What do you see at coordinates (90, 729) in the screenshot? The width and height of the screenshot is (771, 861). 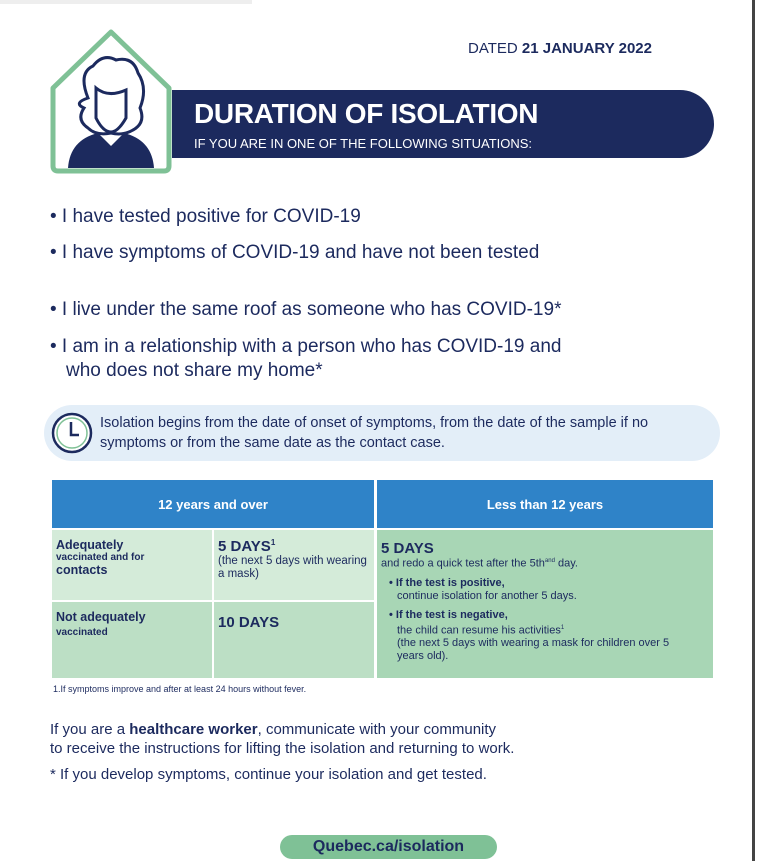 I see `text: If you are a` at bounding box center [90, 729].